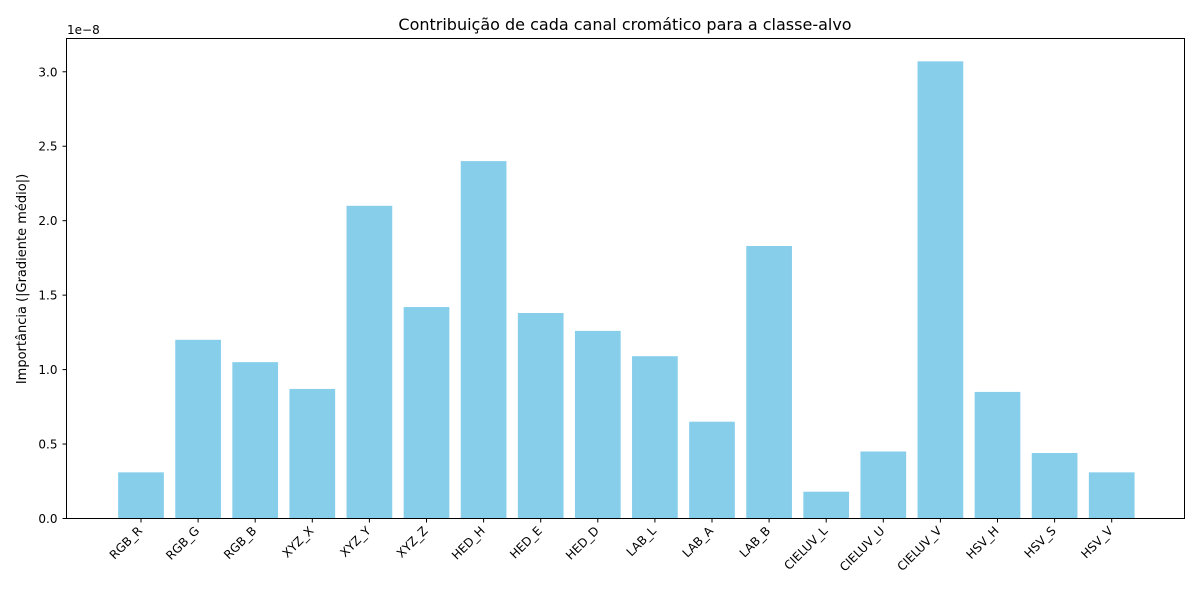  What do you see at coordinates (698, 541) in the screenshot?
I see `x-tick-label: LAB_A` at bounding box center [698, 541].